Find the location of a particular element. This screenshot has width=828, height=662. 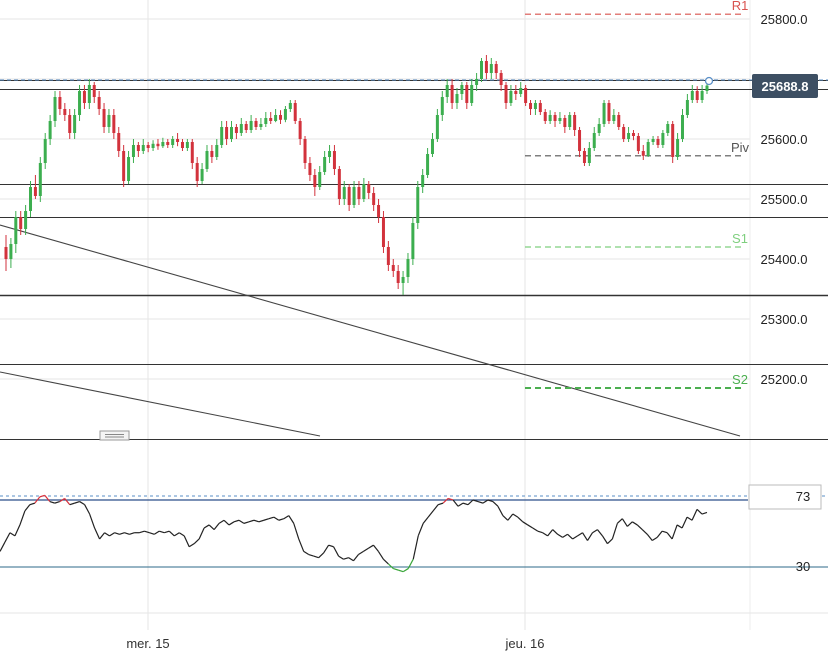

rsi-lower-label: 30 is located at coordinates (803, 566).